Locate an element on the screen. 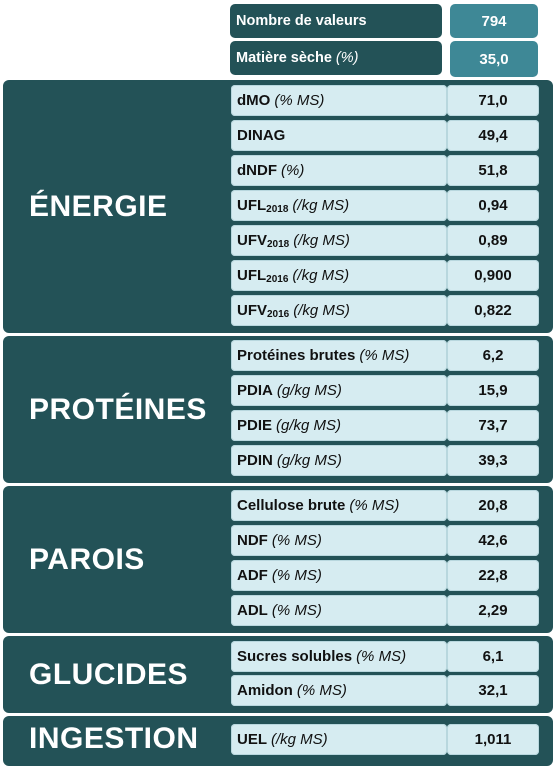  row-value: 51,8 is located at coordinates (493, 170).